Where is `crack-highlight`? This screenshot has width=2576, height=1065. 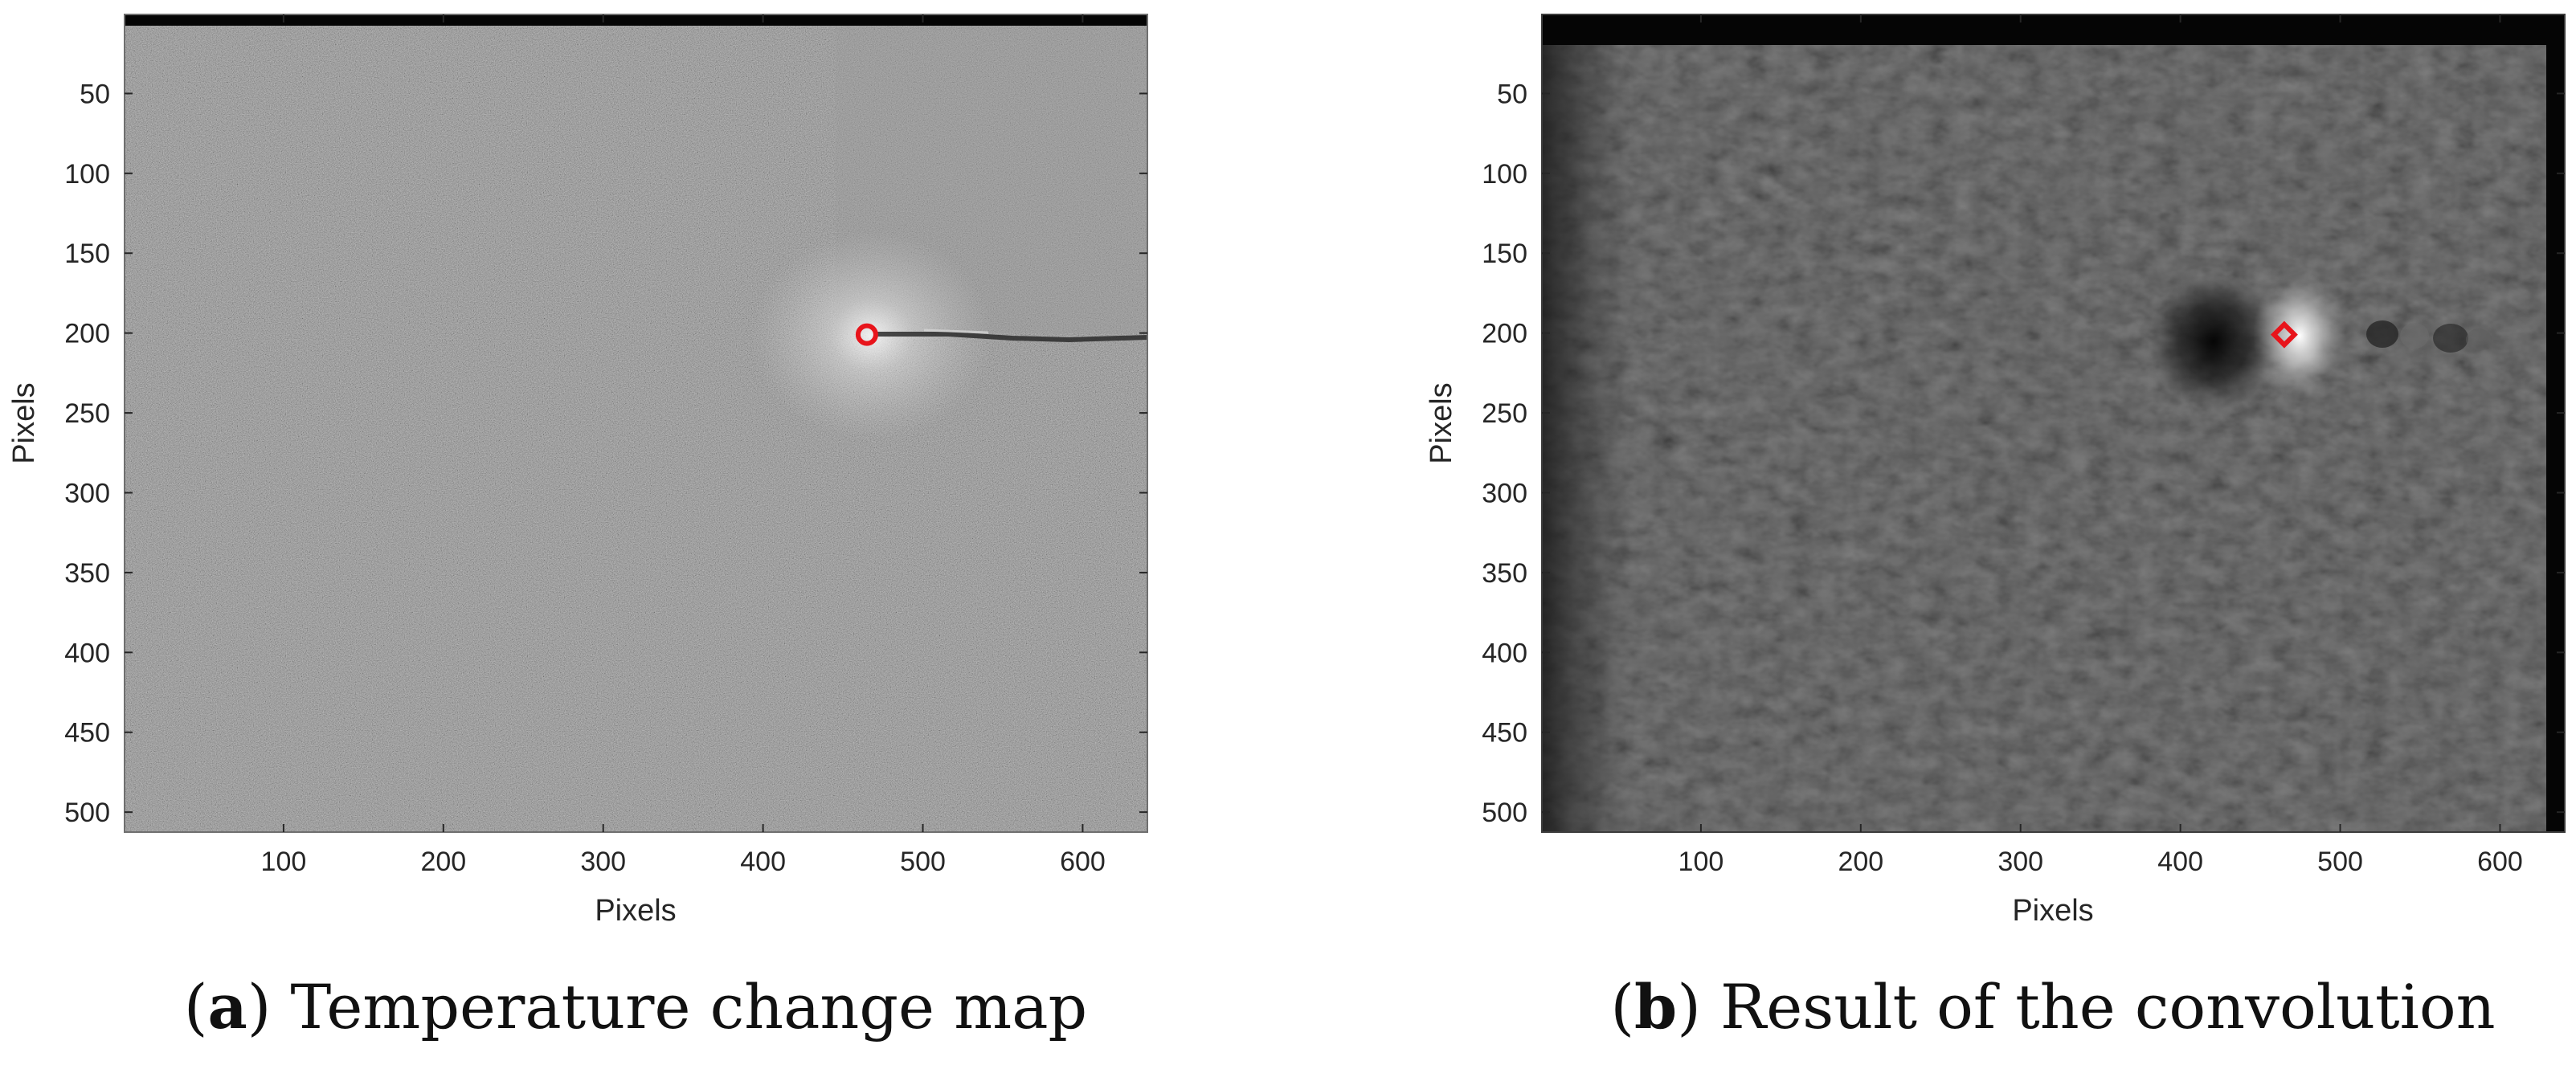 crack-highlight is located at coordinates (956, 331).